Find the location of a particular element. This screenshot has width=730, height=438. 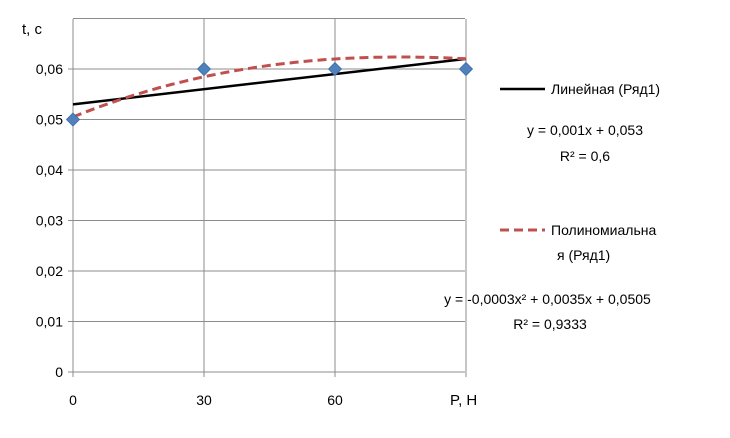

x-tick-label: 0 is located at coordinates (73, 400).